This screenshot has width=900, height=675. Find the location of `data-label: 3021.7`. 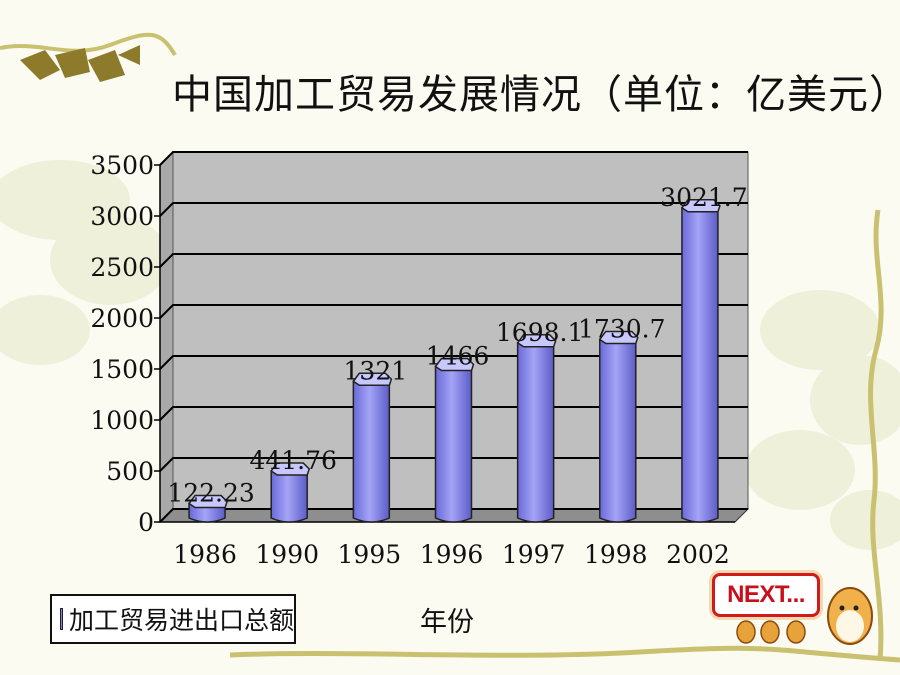

data-label: 3021.7 is located at coordinates (703, 197).